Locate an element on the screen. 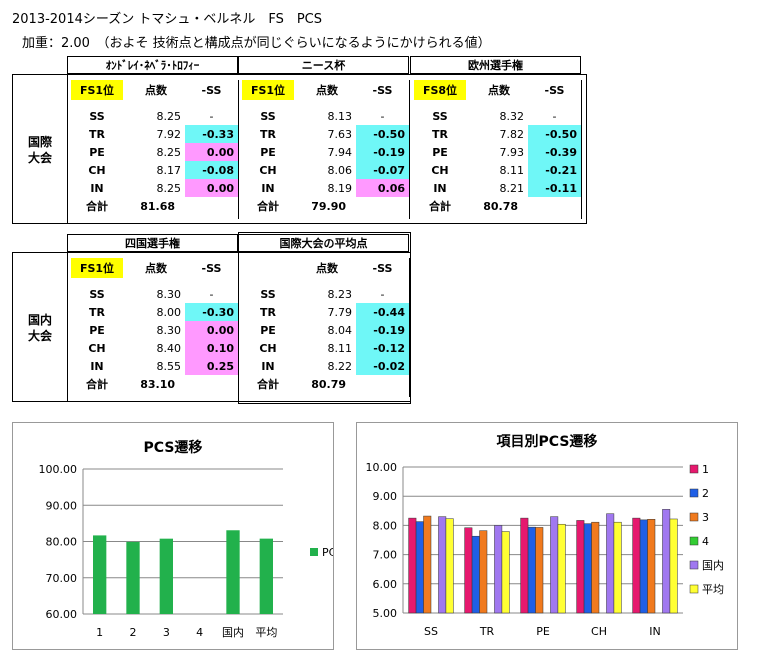 The height and width of the screenshot is (655, 760). component-score: 8.23 is located at coordinates (340, 294).